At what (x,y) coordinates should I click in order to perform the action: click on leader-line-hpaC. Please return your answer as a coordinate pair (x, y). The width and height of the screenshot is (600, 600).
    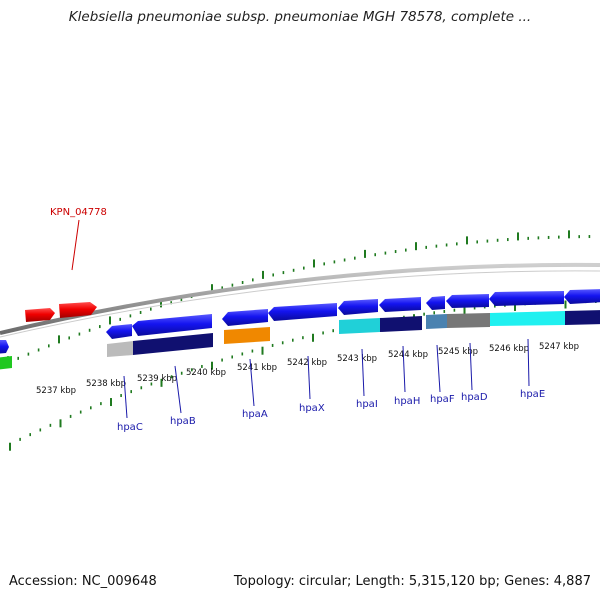
    Looking at the image, I should click on (125, 397).